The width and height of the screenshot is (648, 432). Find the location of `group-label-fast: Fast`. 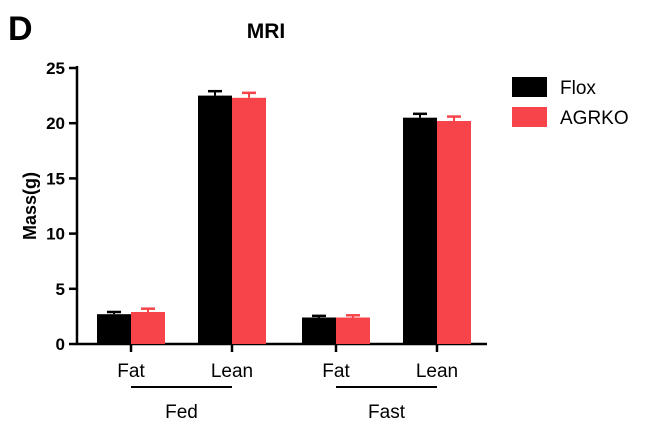

group-label-fast: Fast is located at coordinates (387, 412).